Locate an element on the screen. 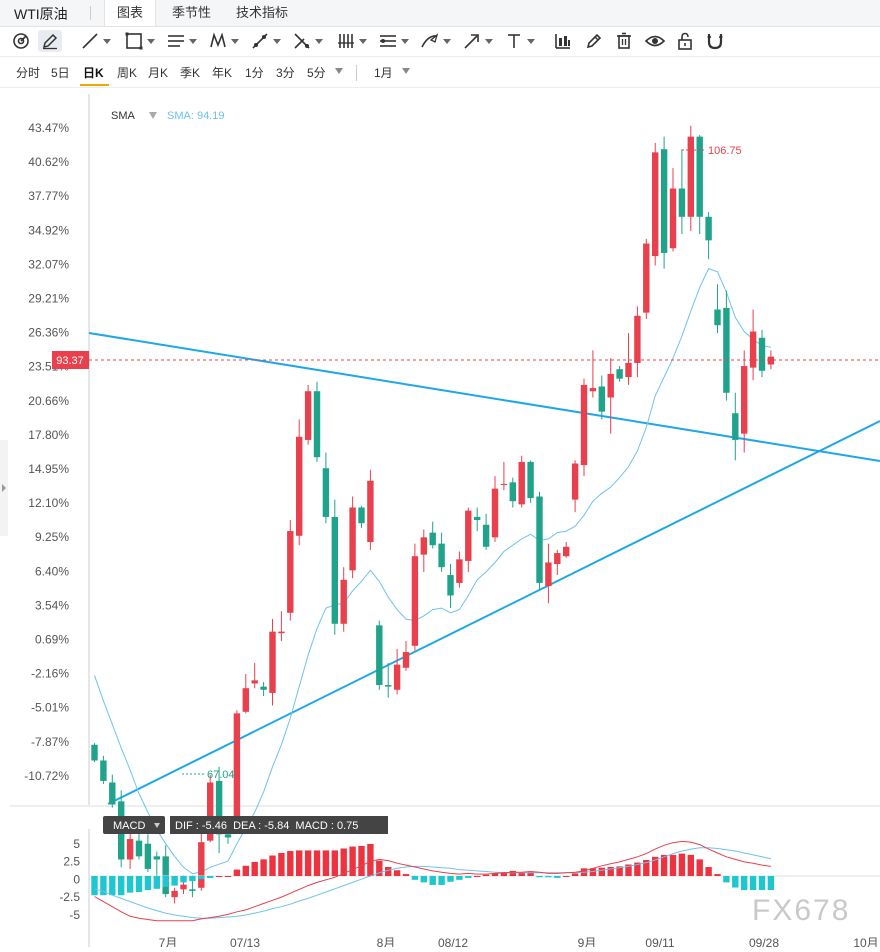 The height and width of the screenshot is (952, 880). text-icon is located at coordinates (519, 41).